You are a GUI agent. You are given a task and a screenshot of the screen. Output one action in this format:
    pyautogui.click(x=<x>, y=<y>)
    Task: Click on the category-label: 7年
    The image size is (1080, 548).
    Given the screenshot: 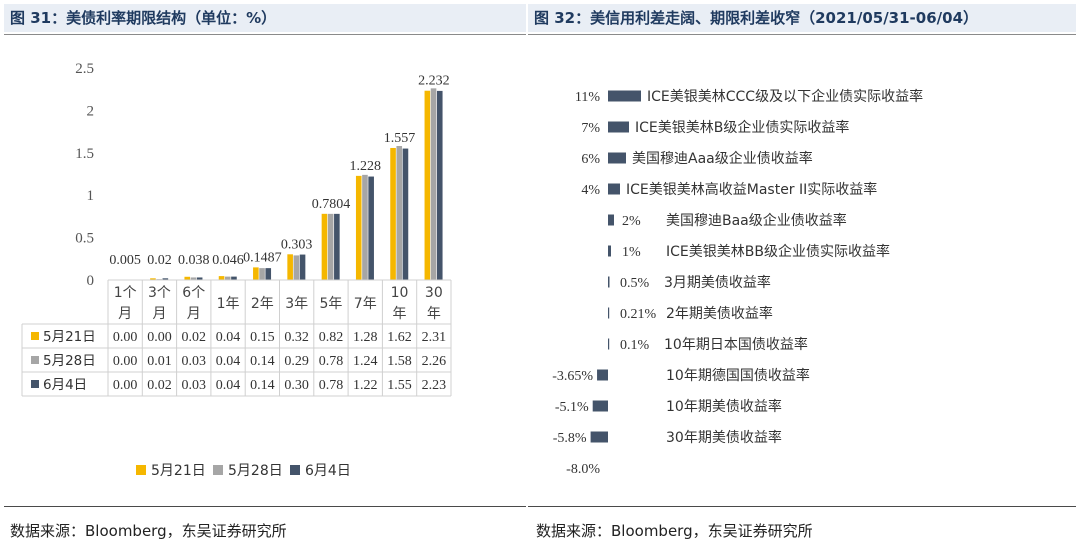 What is the action you would take?
    pyautogui.click(x=365, y=304)
    